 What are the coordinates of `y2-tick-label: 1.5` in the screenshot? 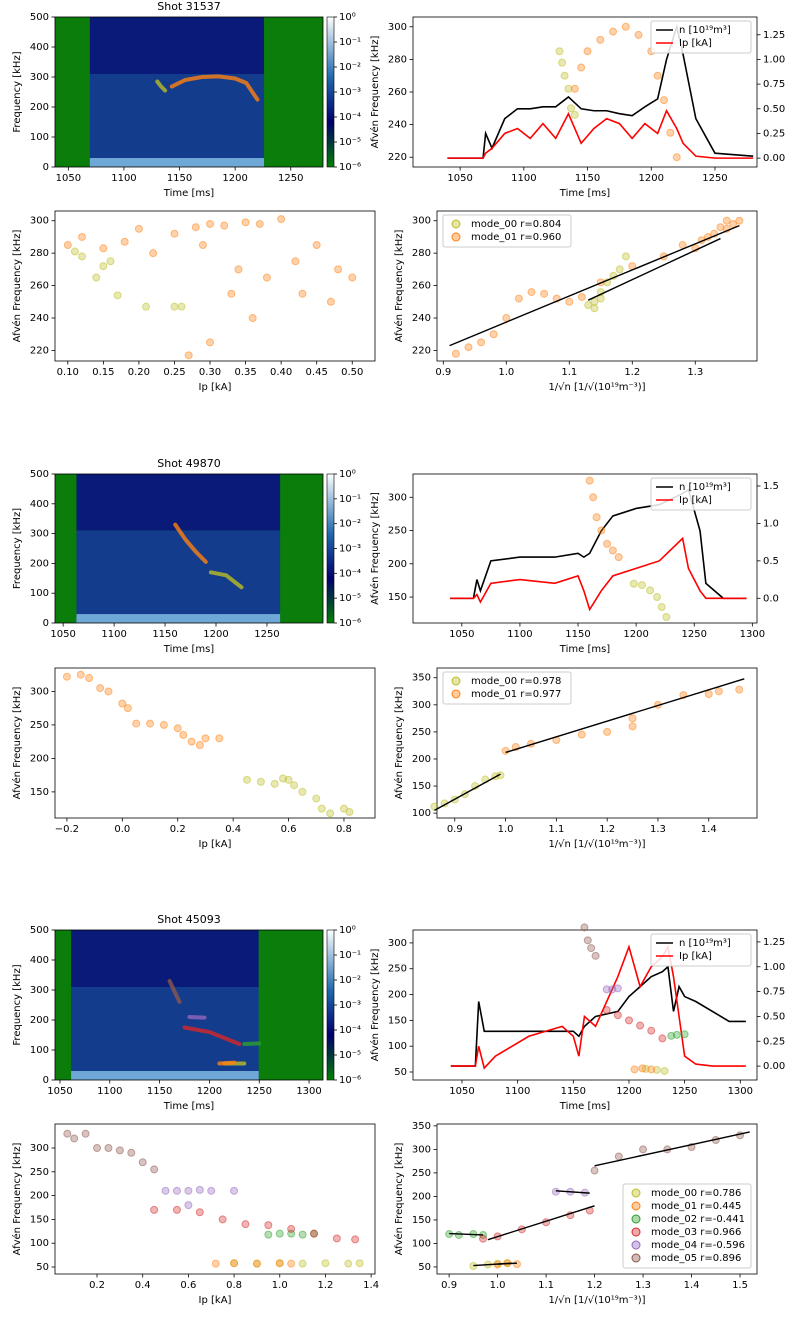 It's located at (771, 486).